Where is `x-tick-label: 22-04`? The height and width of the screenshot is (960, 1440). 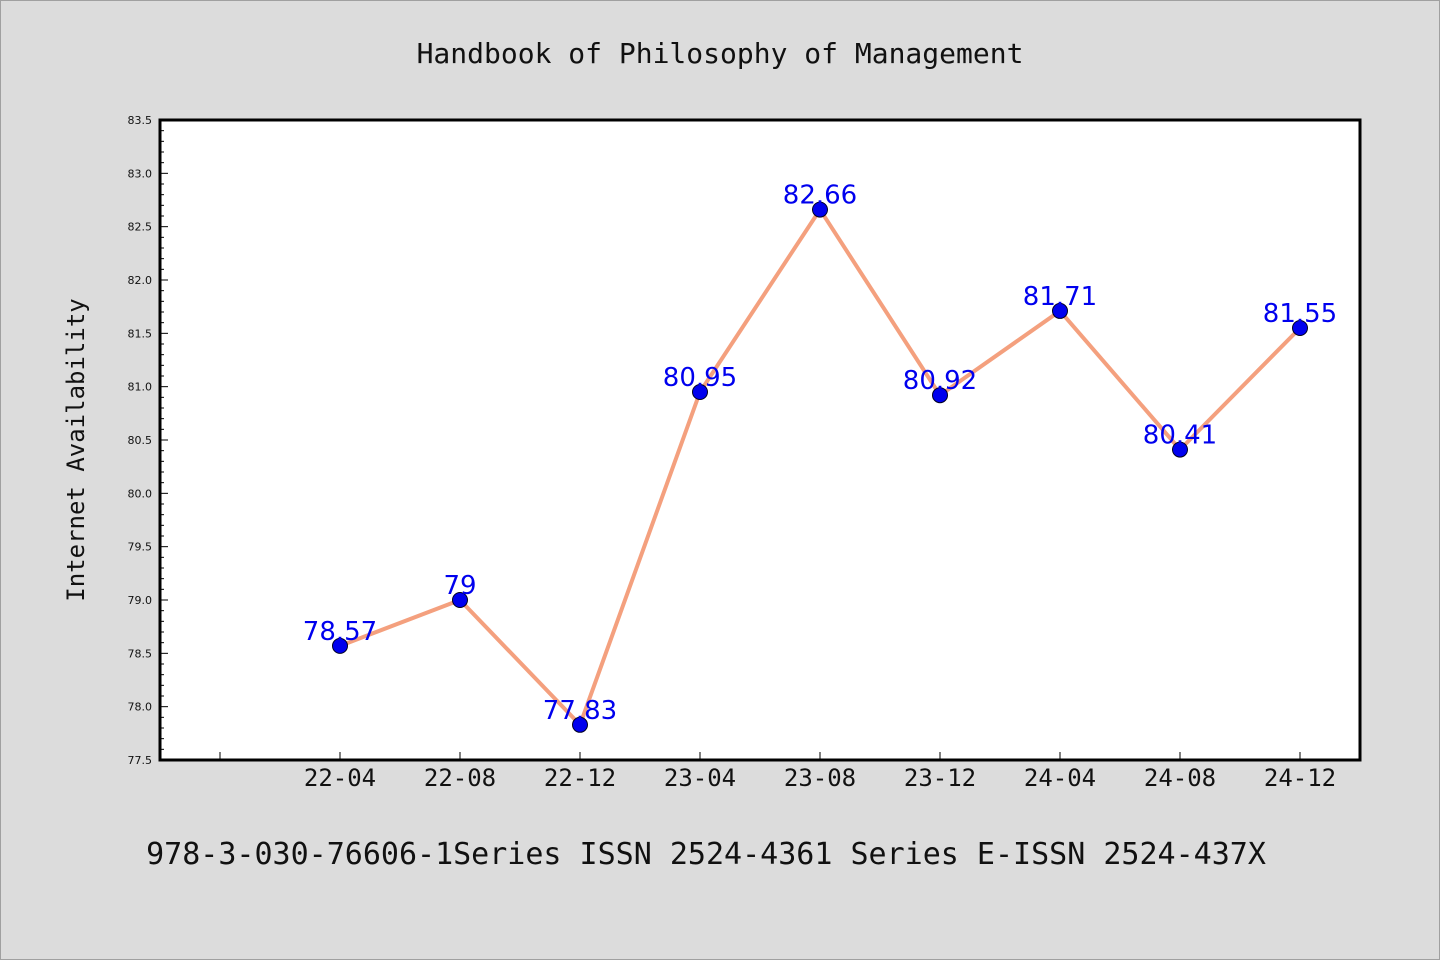 x-tick-label: 22-04 is located at coordinates (340, 778).